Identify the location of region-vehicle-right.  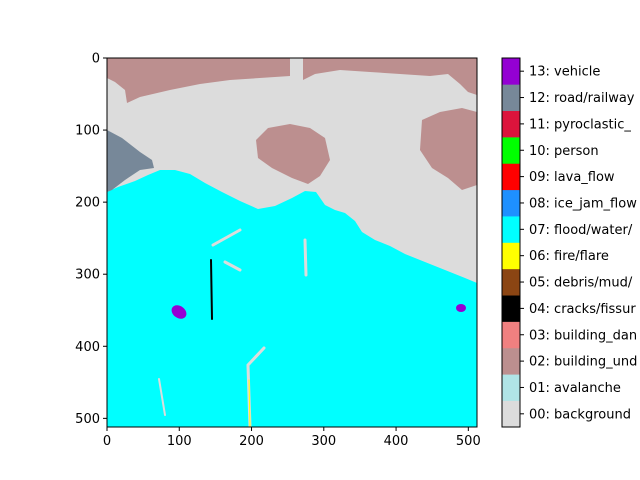
(461, 308).